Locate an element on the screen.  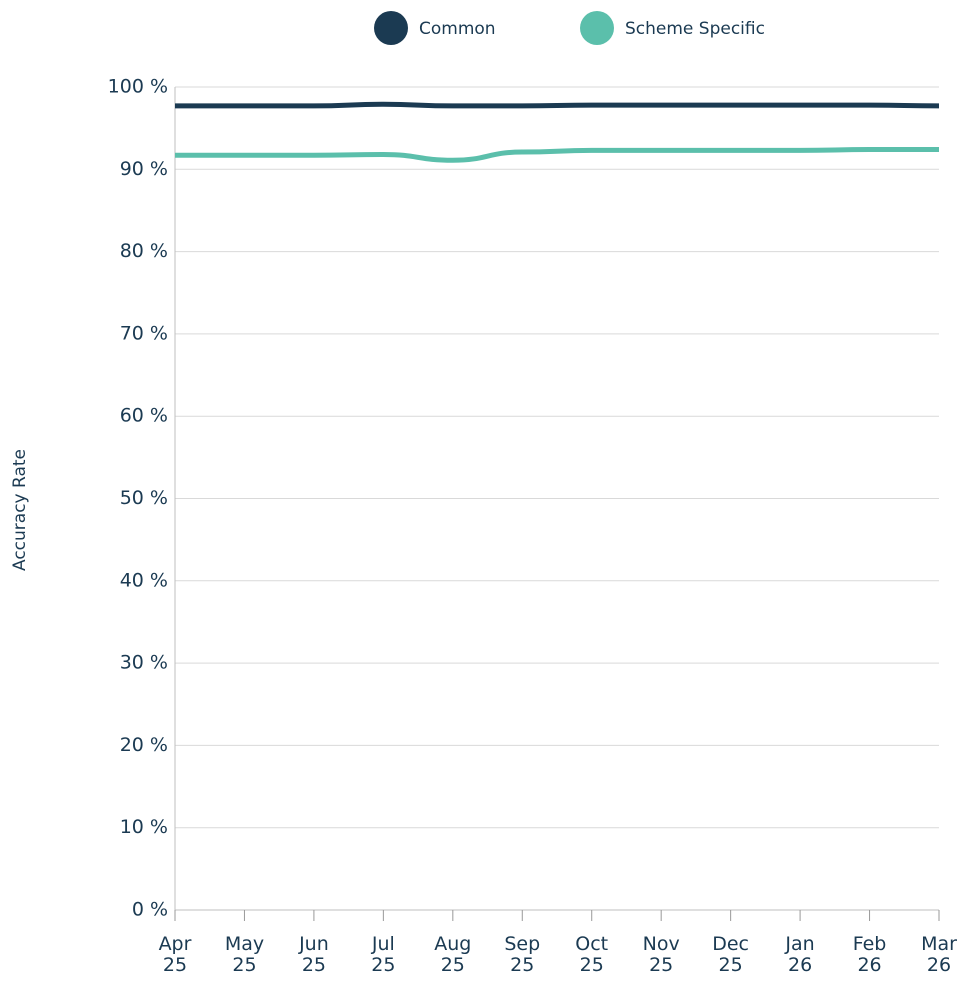
y-tick-label: 0 % is located at coordinates (150, 910).